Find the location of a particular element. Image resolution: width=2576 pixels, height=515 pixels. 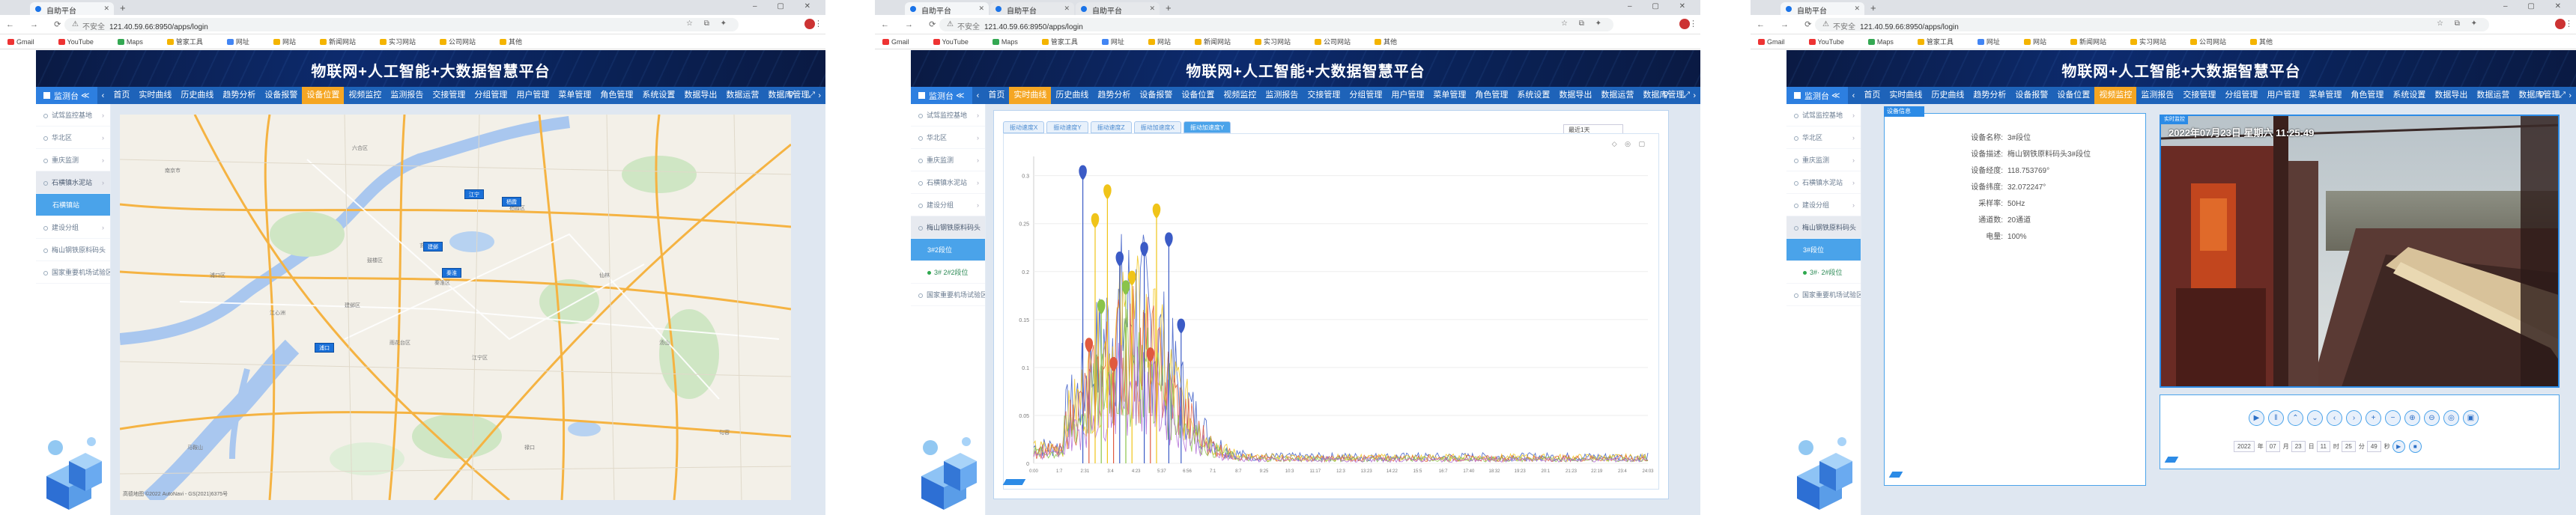

bookmark-item: 网址 is located at coordinates (1995, 41).